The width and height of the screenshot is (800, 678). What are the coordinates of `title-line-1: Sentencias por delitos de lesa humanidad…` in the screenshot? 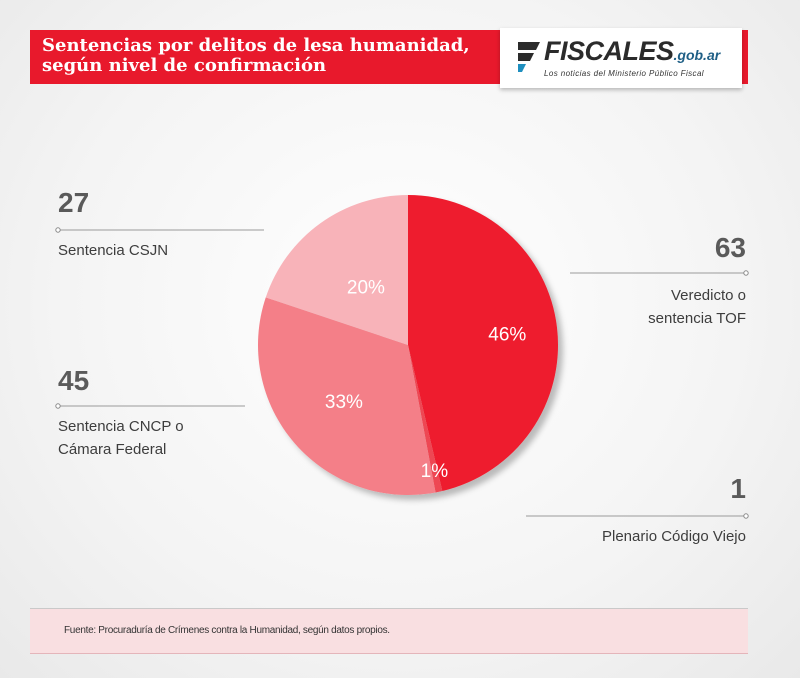 It's located at (256, 45).